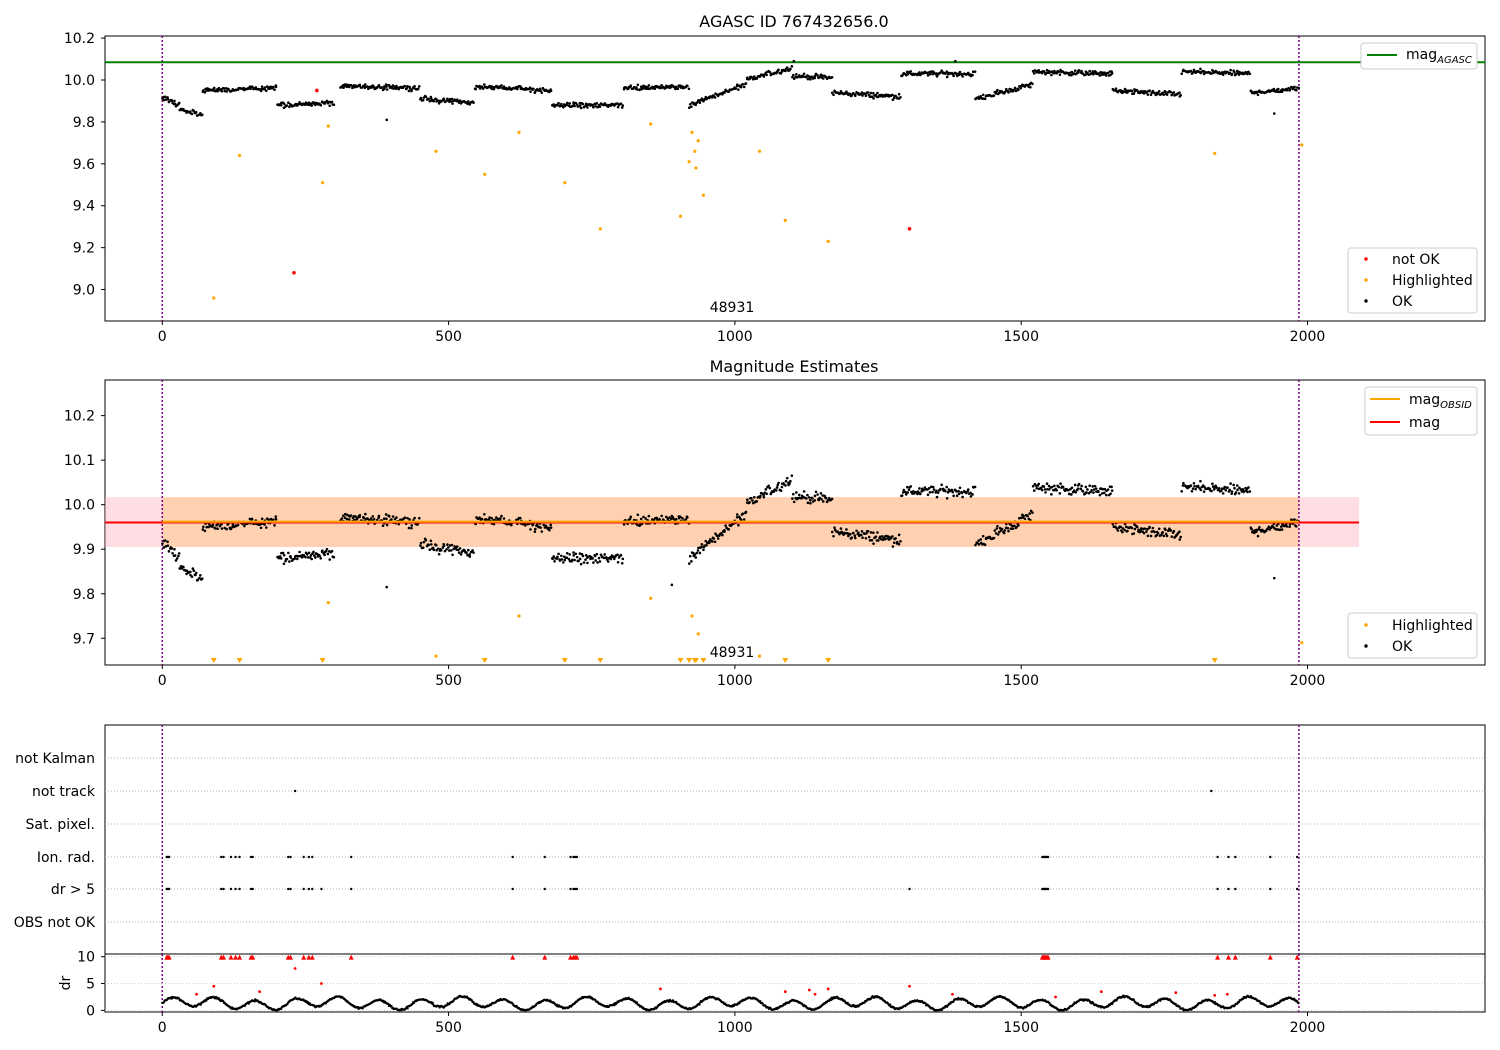 The image size is (1500, 1050). I want to click on panel2-legend-bottom: Highlighted OK, so click(1412, 635).